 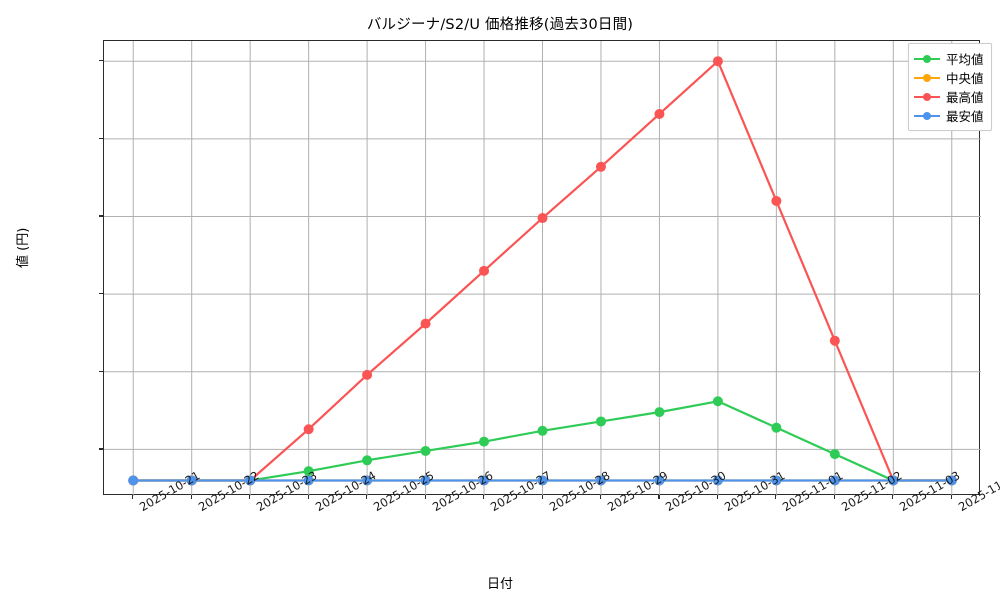 What do you see at coordinates (403, 491) in the screenshot?
I see `x-axis-tick-label: 2025-10-25` at bounding box center [403, 491].